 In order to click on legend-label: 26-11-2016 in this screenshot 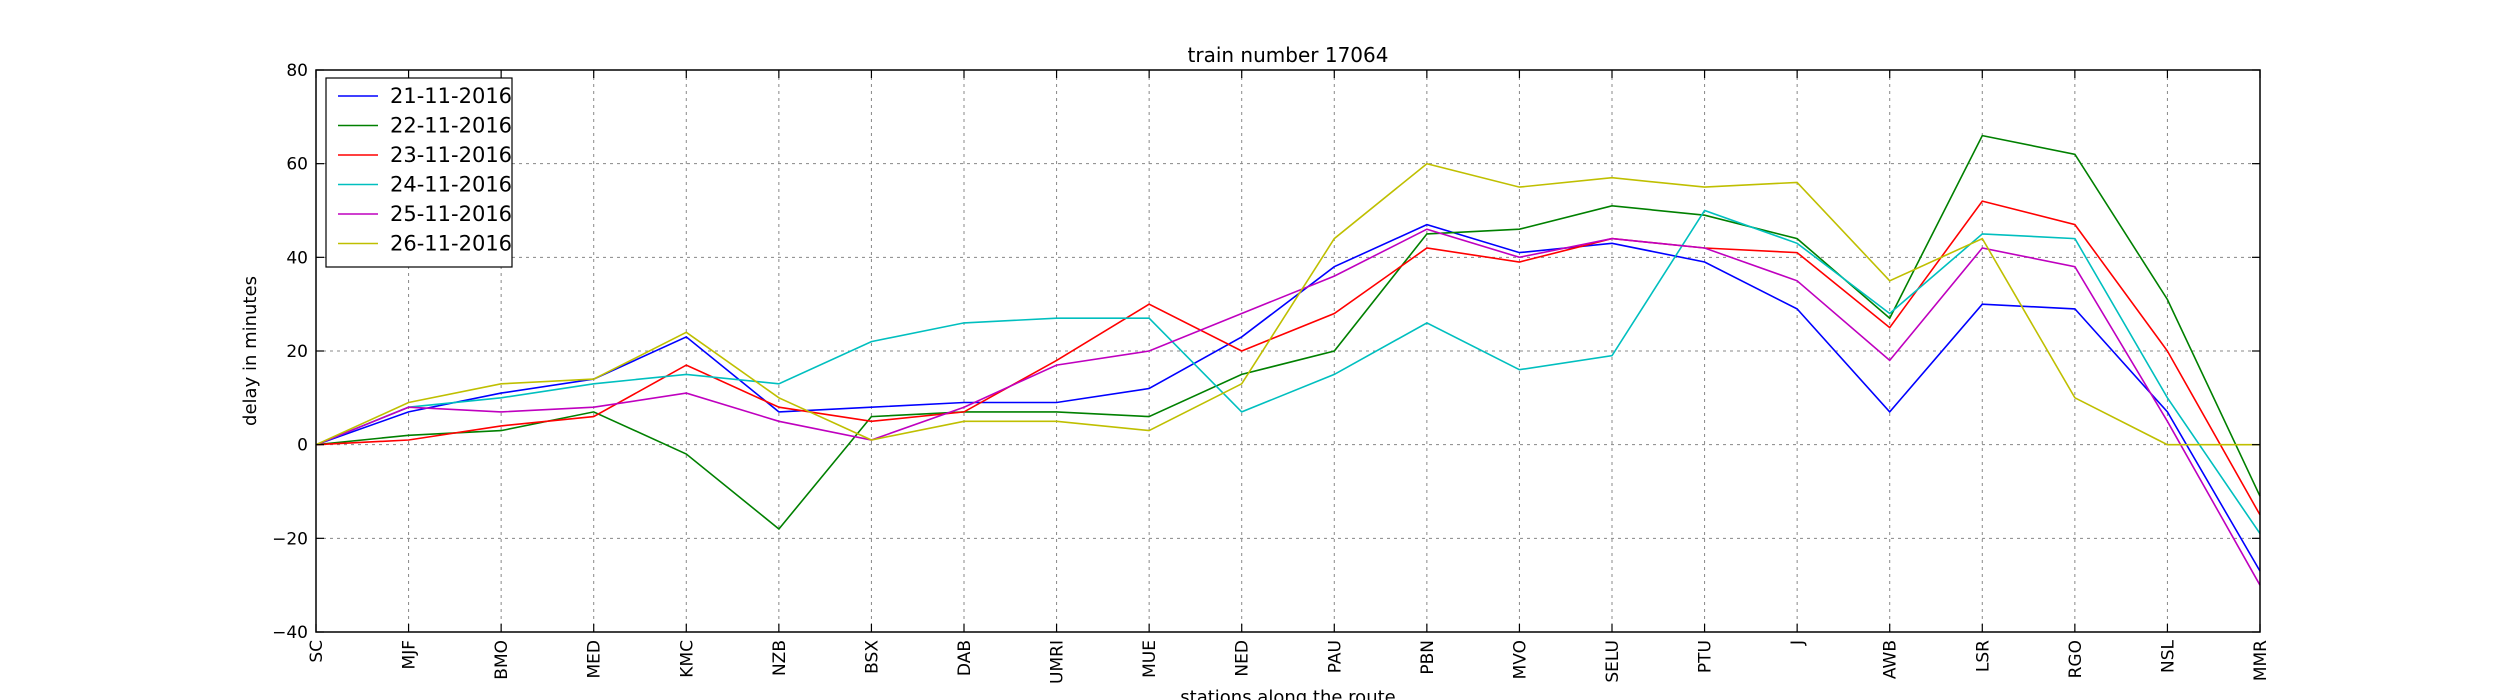, I will do `click(451, 244)`.